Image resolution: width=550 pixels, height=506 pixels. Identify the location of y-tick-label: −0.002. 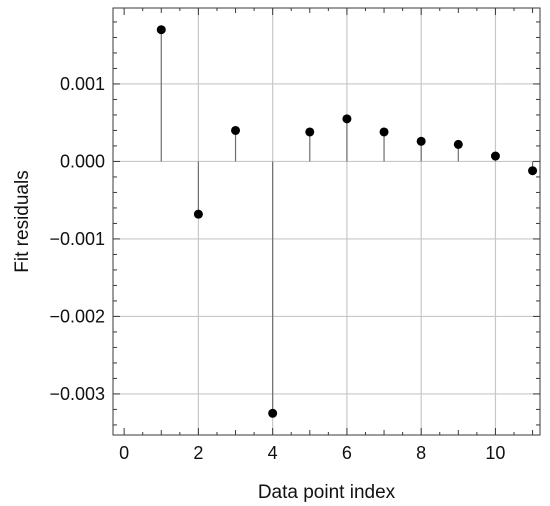
(77, 316).